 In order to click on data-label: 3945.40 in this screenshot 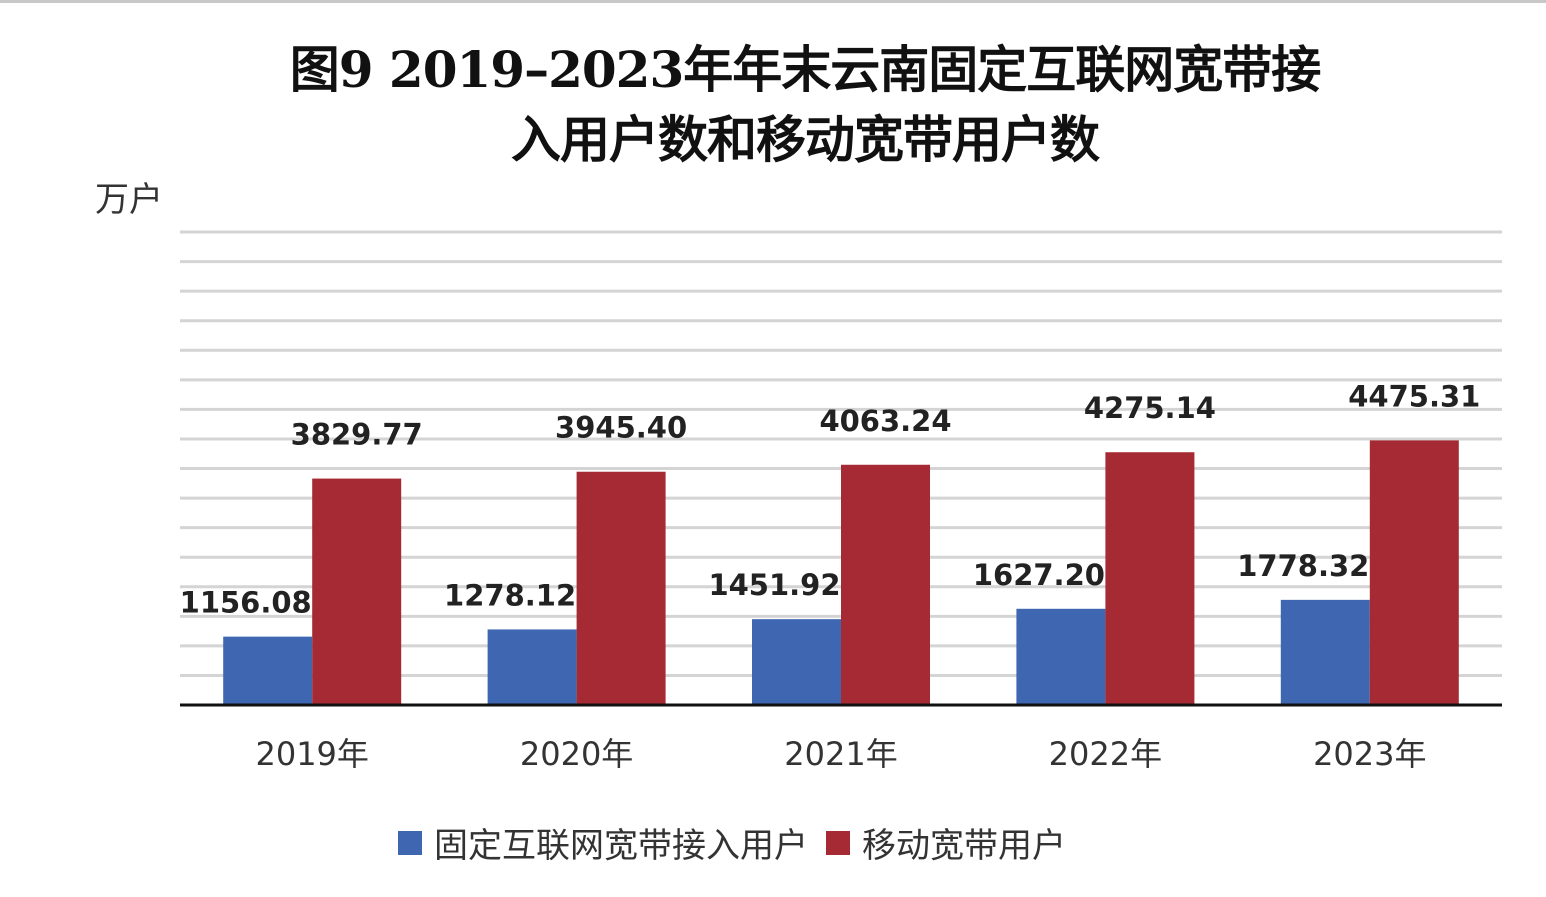, I will do `click(621, 428)`.